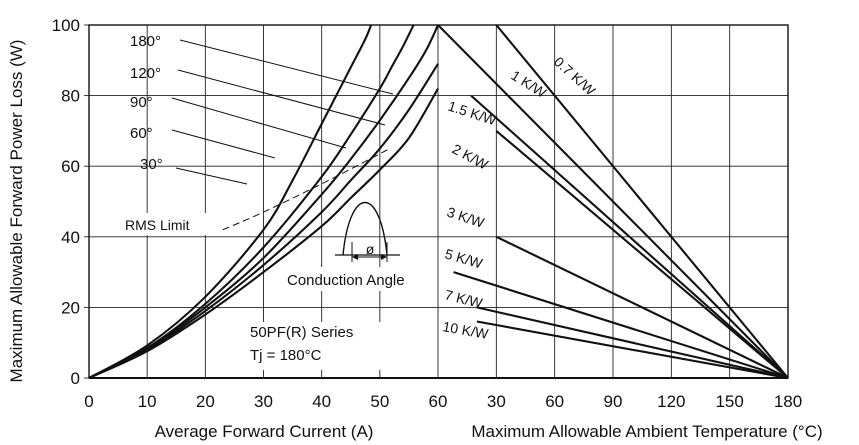 The height and width of the screenshot is (445, 859). I want to click on line-label-1-5-K-W: 1.5 K/W, so click(472, 113).